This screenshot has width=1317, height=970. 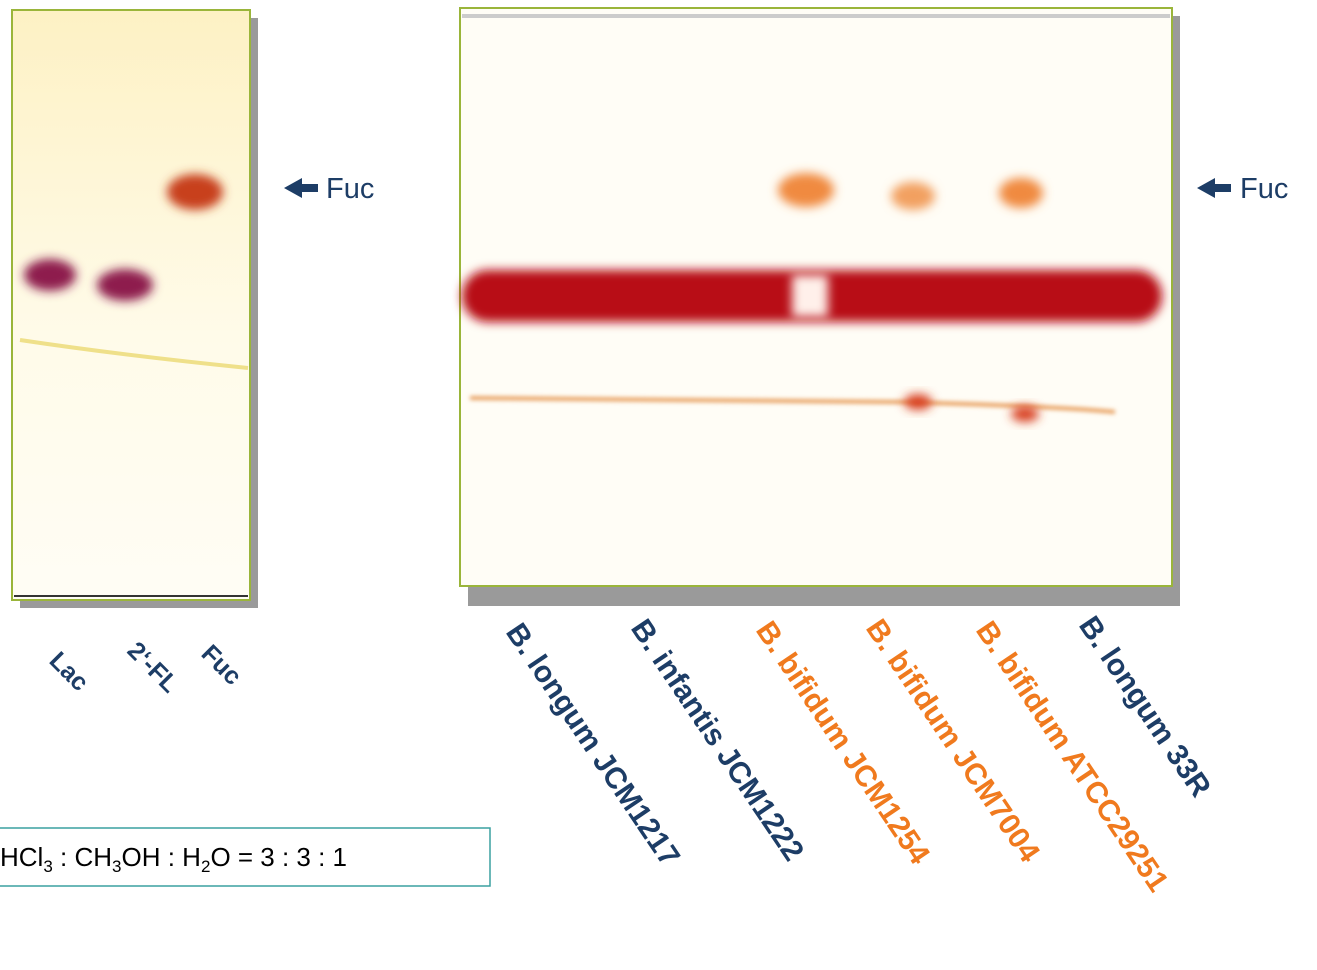 I want to click on tlc-plate, so click(x=131, y=305).